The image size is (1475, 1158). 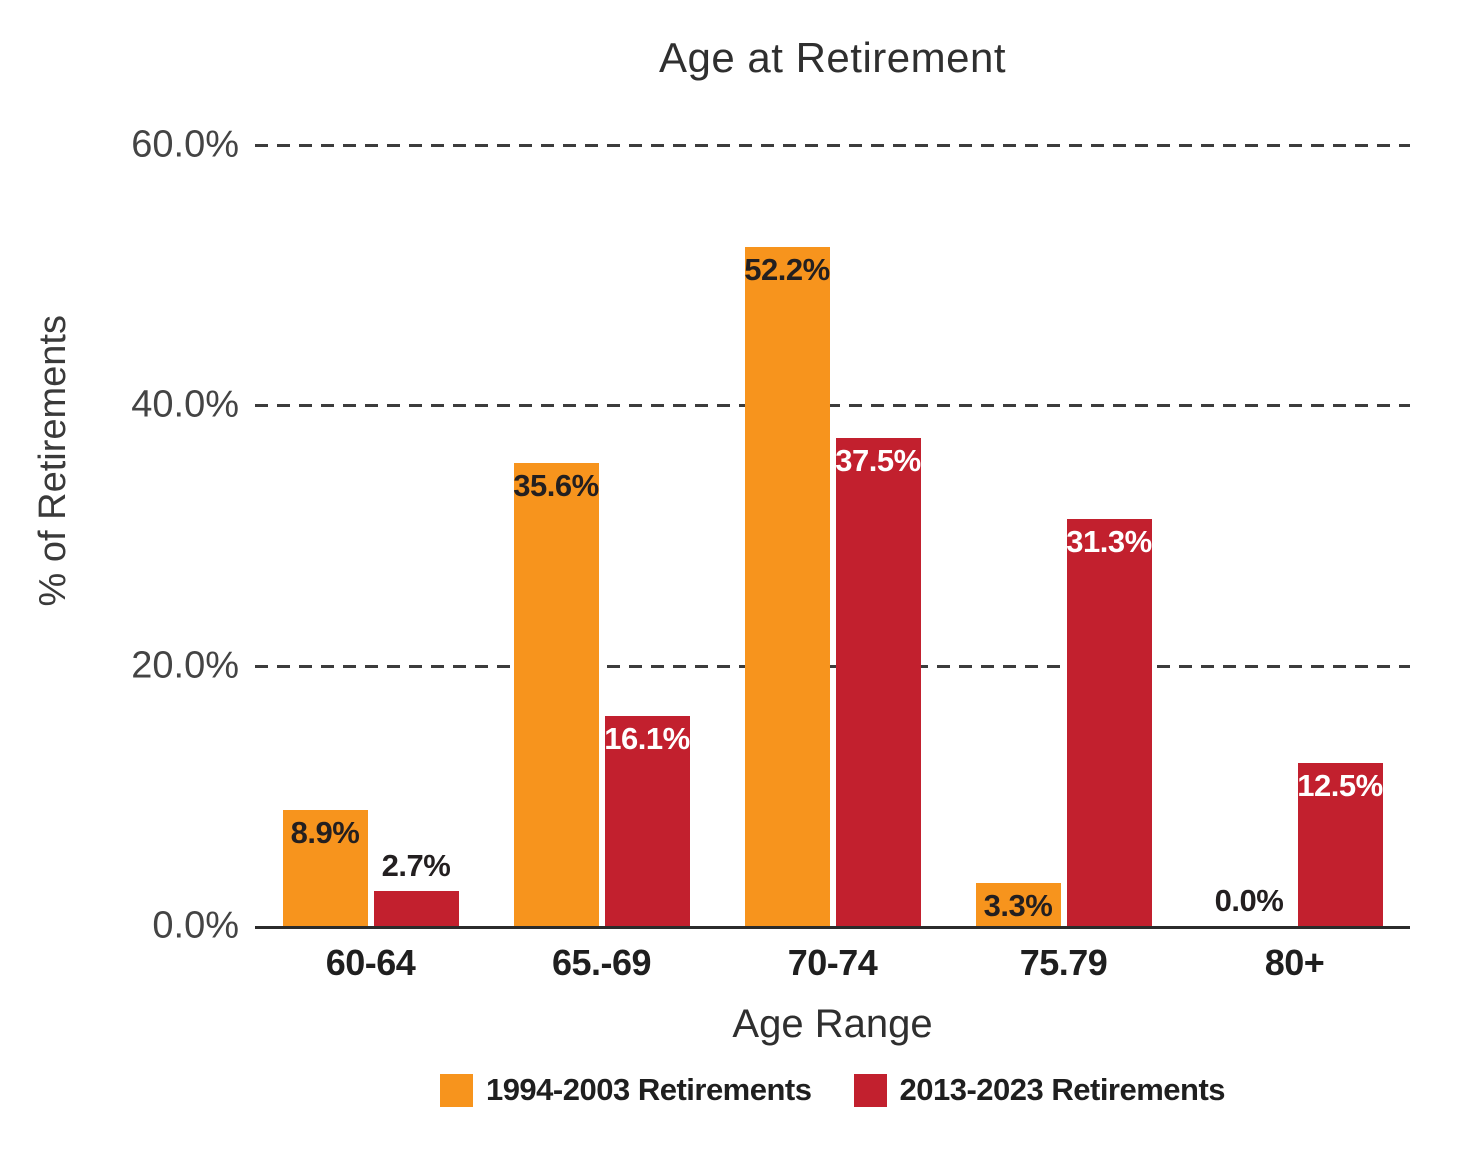 I want to click on bar-75.79-1994-2003 Retirements, so click(x=1018, y=904).